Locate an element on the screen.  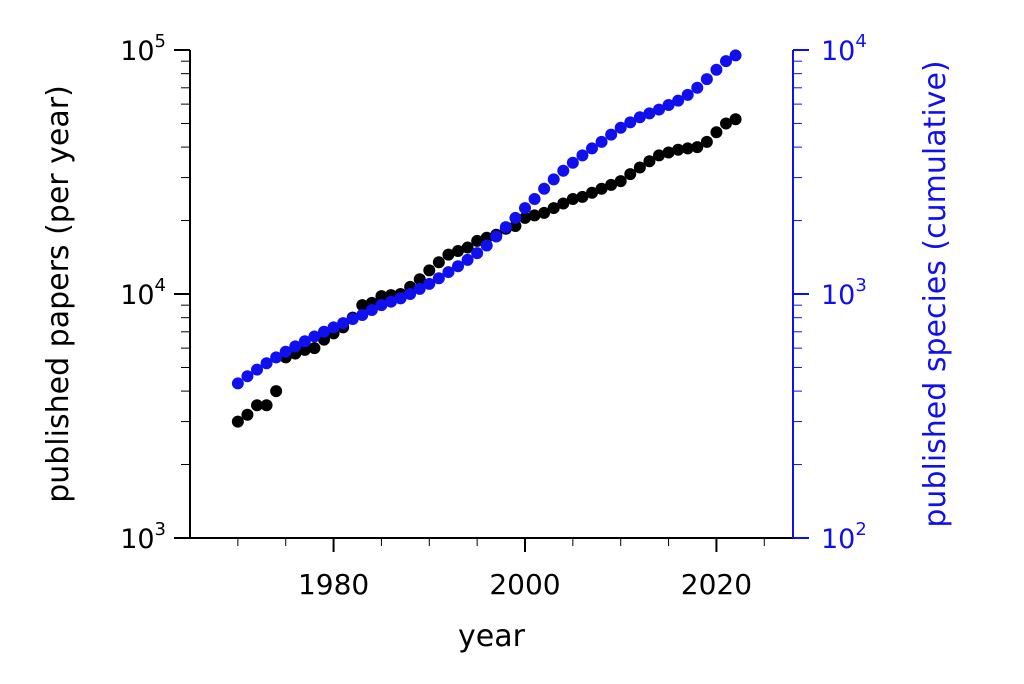
y-tick-label: 10⁵ is located at coordinates (143, 49).